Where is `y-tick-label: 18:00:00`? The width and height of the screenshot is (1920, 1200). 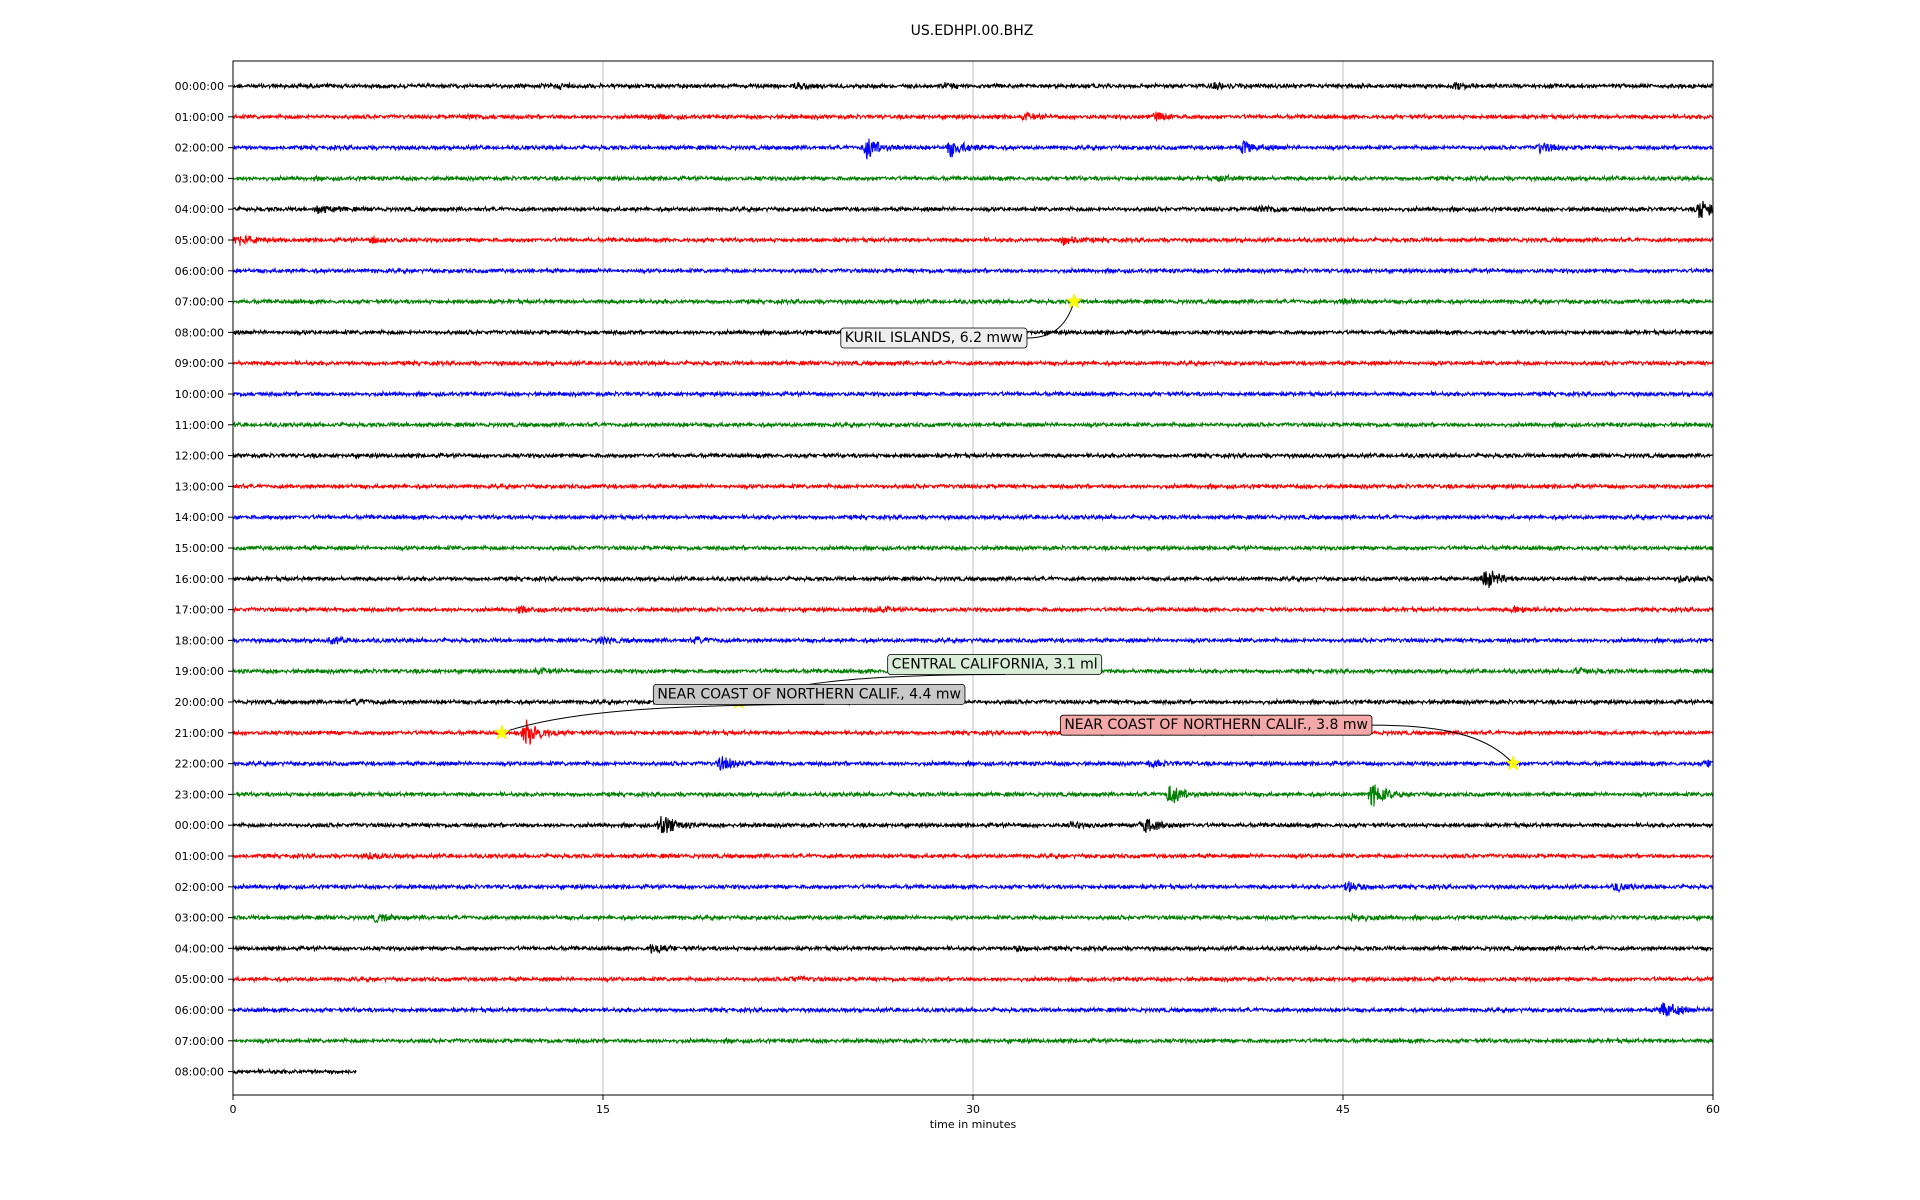 y-tick-label: 18:00:00 is located at coordinates (199, 640).